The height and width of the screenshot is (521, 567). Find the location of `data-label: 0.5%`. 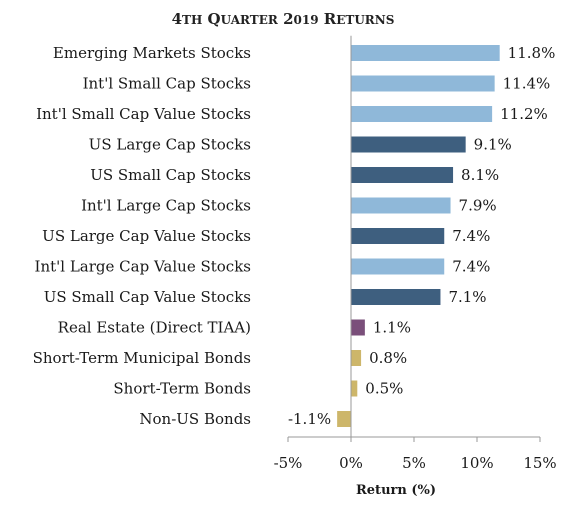

data-label: 0.5% is located at coordinates (384, 389).